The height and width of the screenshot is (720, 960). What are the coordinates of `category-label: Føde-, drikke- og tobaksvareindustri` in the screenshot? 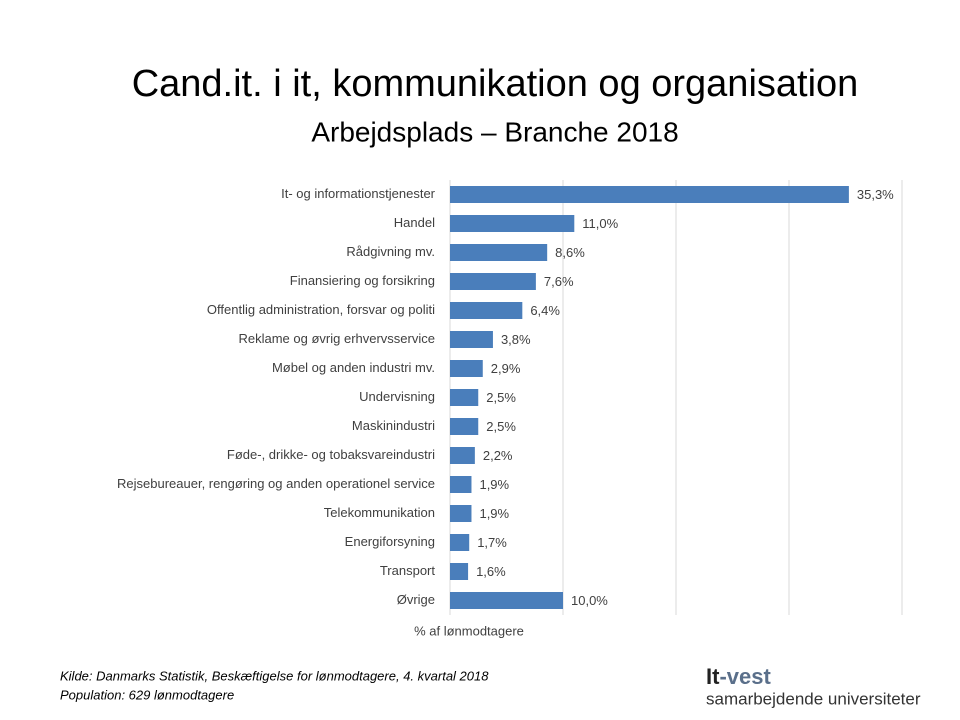 It's located at (331, 454).